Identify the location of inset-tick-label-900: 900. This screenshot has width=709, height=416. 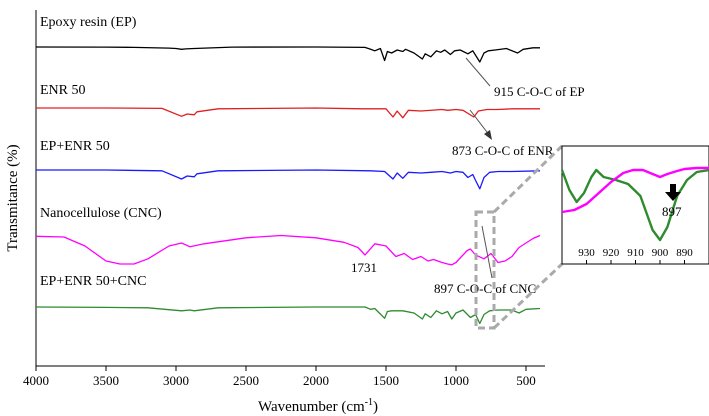
(660, 253).